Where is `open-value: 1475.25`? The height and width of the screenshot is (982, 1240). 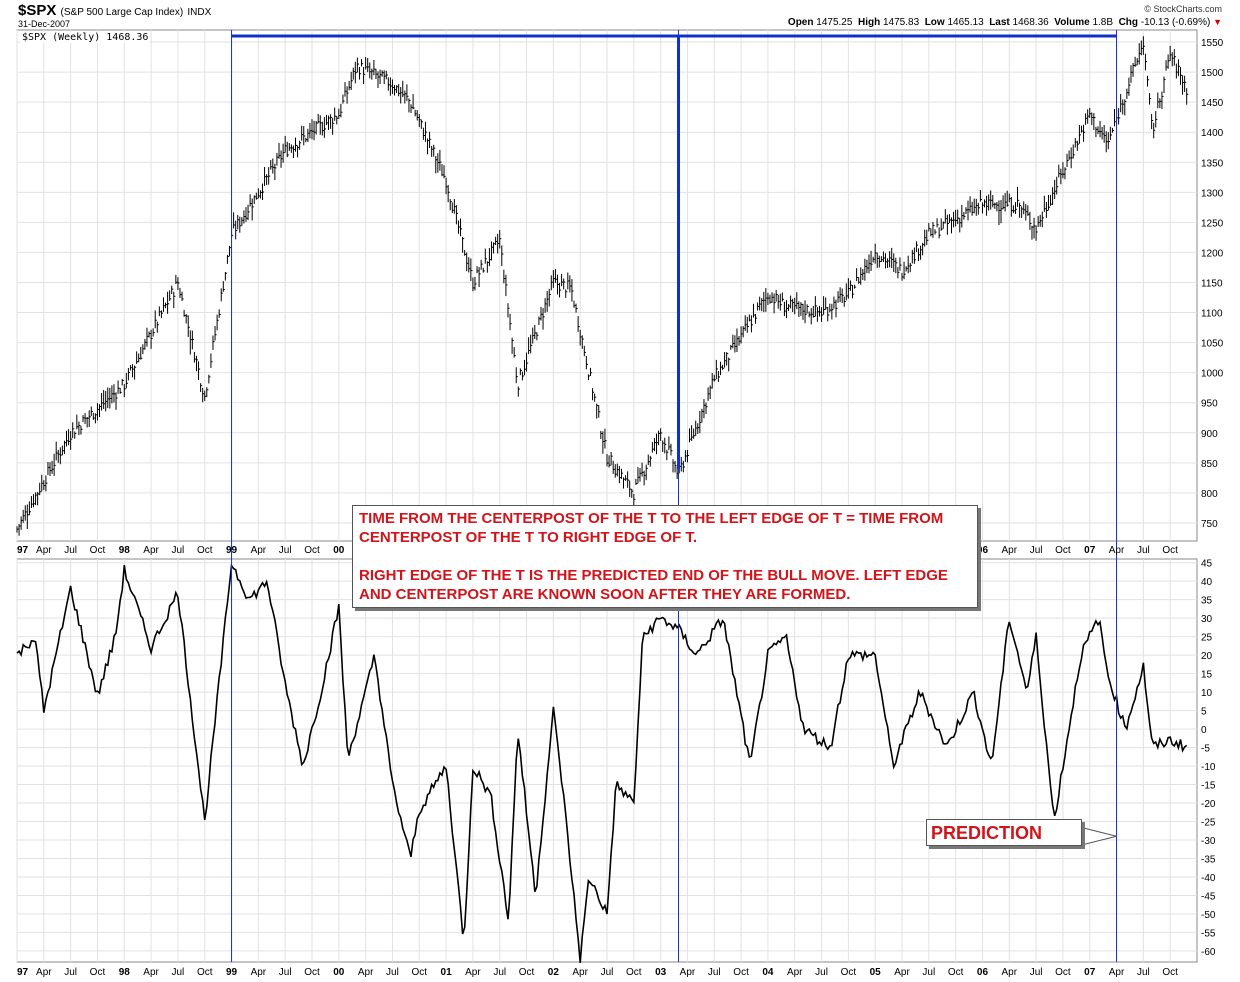
open-value: 1475.25 is located at coordinates (834, 22).